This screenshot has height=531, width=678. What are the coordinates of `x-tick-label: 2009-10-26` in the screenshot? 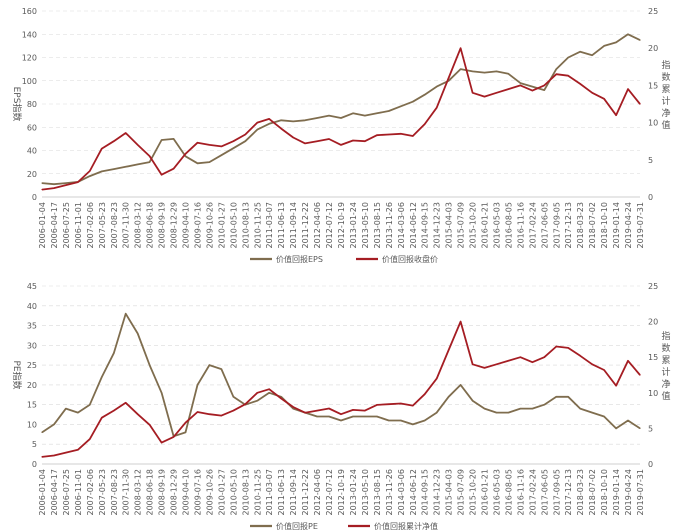 It's located at (209, 225).